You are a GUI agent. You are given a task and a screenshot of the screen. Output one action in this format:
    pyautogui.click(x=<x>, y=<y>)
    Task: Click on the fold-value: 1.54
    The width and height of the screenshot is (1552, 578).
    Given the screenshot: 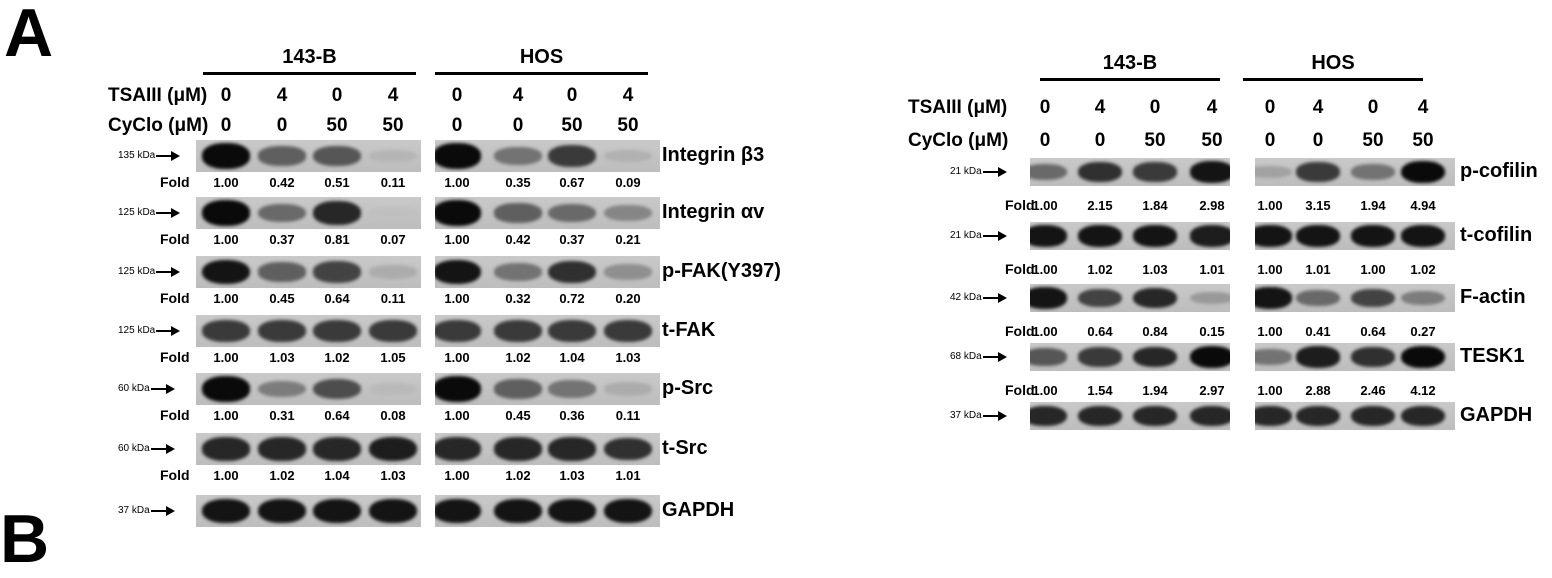 What is the action you would take?
    pyautogui.click(x=1100, y=390)
    